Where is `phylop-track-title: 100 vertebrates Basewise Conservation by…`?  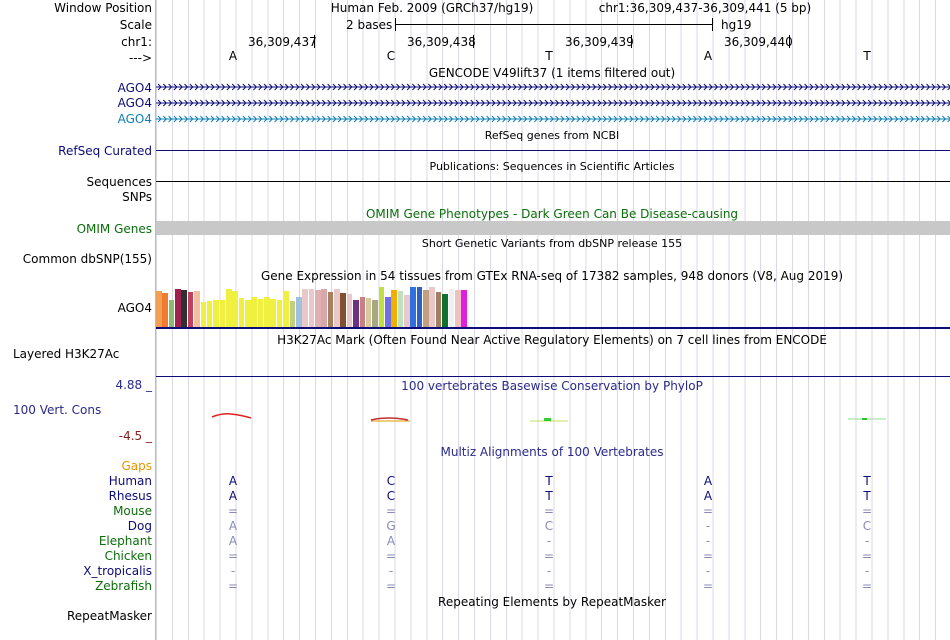
phylop-track-title: 100 vertebrates Basewise Conservation by… is located at coordinates (552, 386).